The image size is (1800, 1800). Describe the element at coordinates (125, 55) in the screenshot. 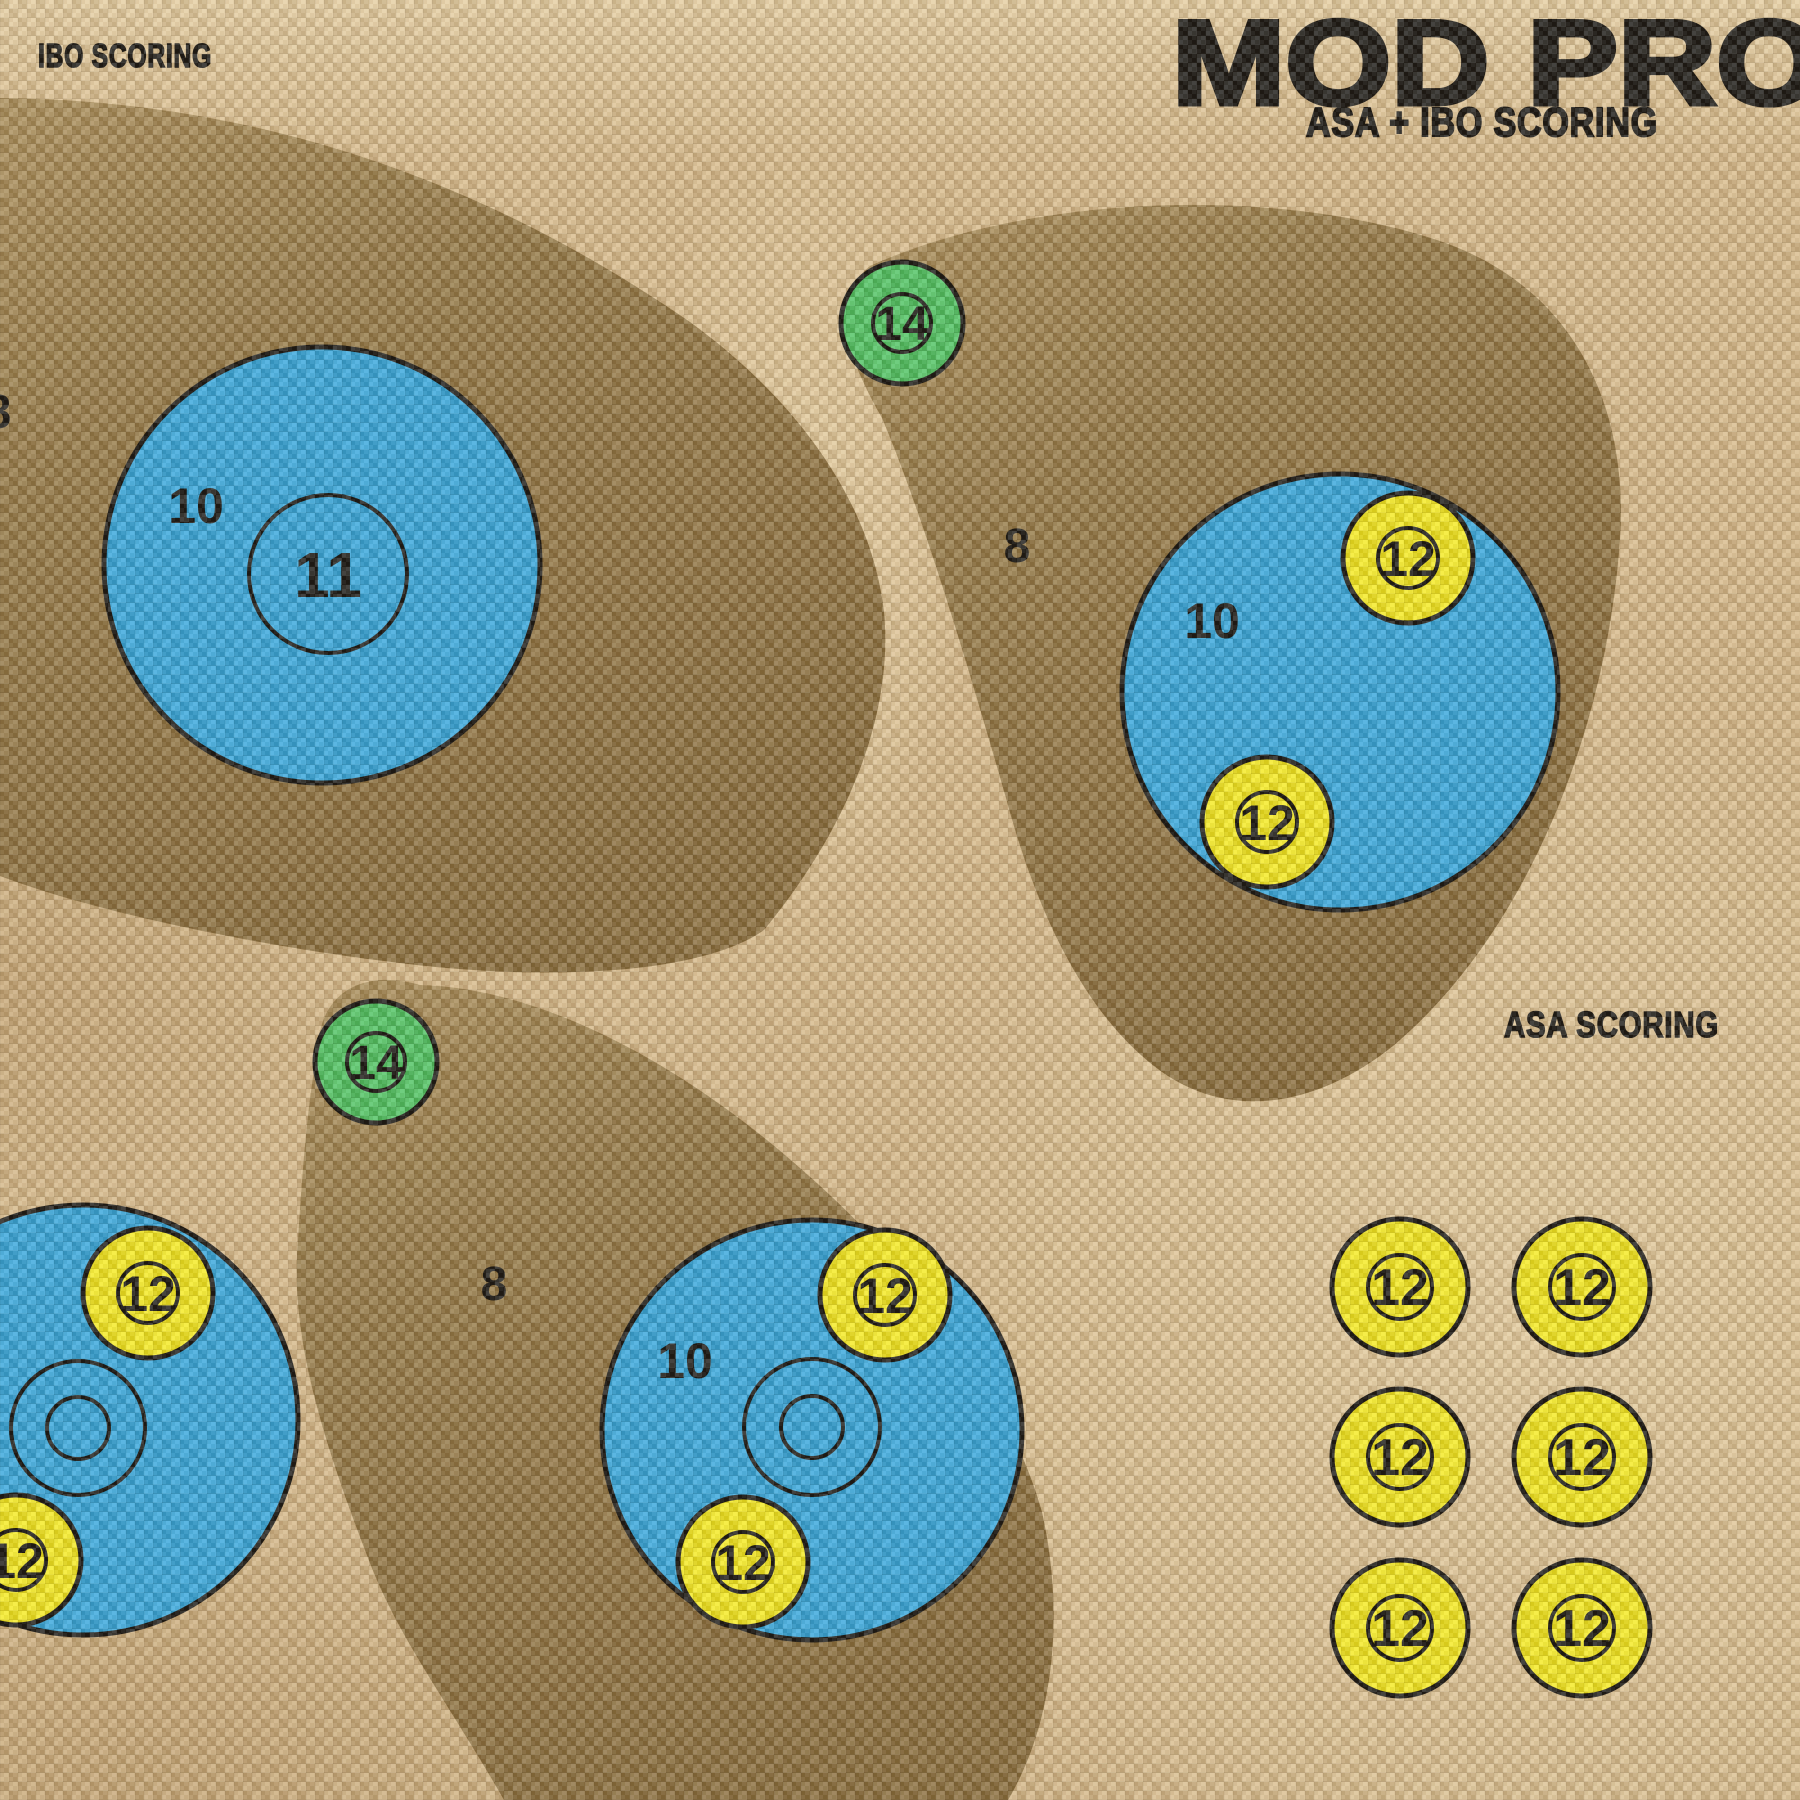

I see `ibo-scoring-heading: IBO SCORING` at that location.